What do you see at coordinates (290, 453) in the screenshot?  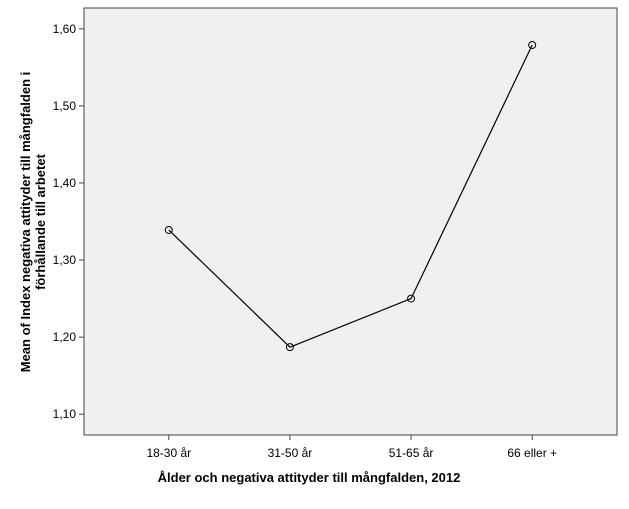 I see `x-tick-label: 31-50 år` at bounding box center [290, 453].